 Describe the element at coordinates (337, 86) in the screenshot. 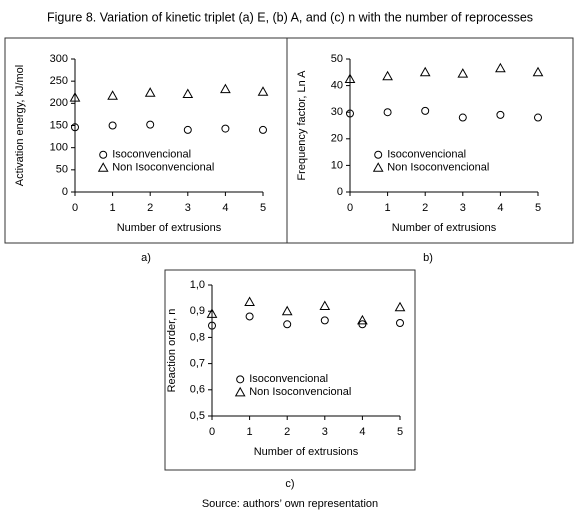

I see `y-tick-label: 40` at that location.